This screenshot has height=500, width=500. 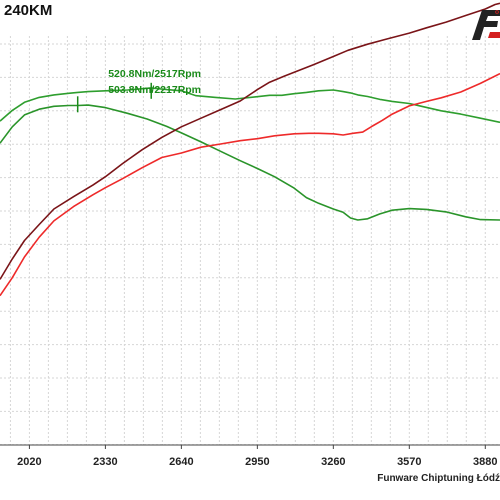 What do you see at coordinates (486, 25) in the screenshot?
I see `brand-logo` at bounding box center [486, 25].